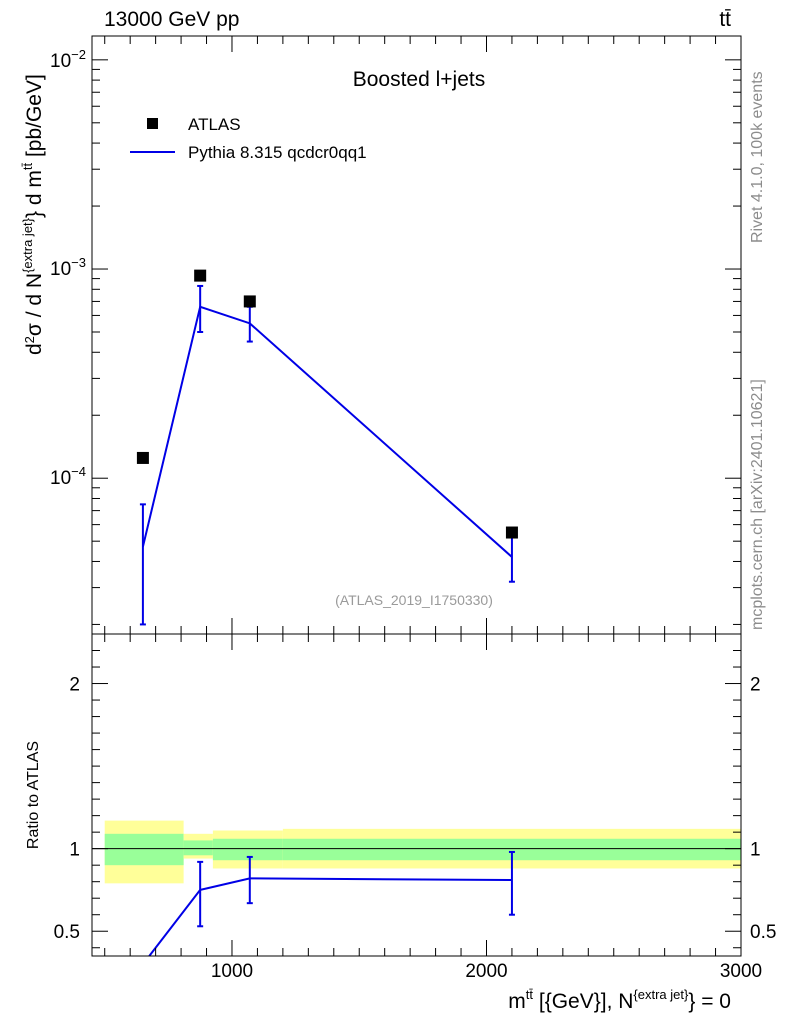 Image resolution: width=786 pixels, height=1024 pixels. What do you see at coordinates (757, 504) in the screenshot?
I see `mcplots-label: mcplots.cern.ch [arXiv:2401.10621]` at bounding box center [757, 504].